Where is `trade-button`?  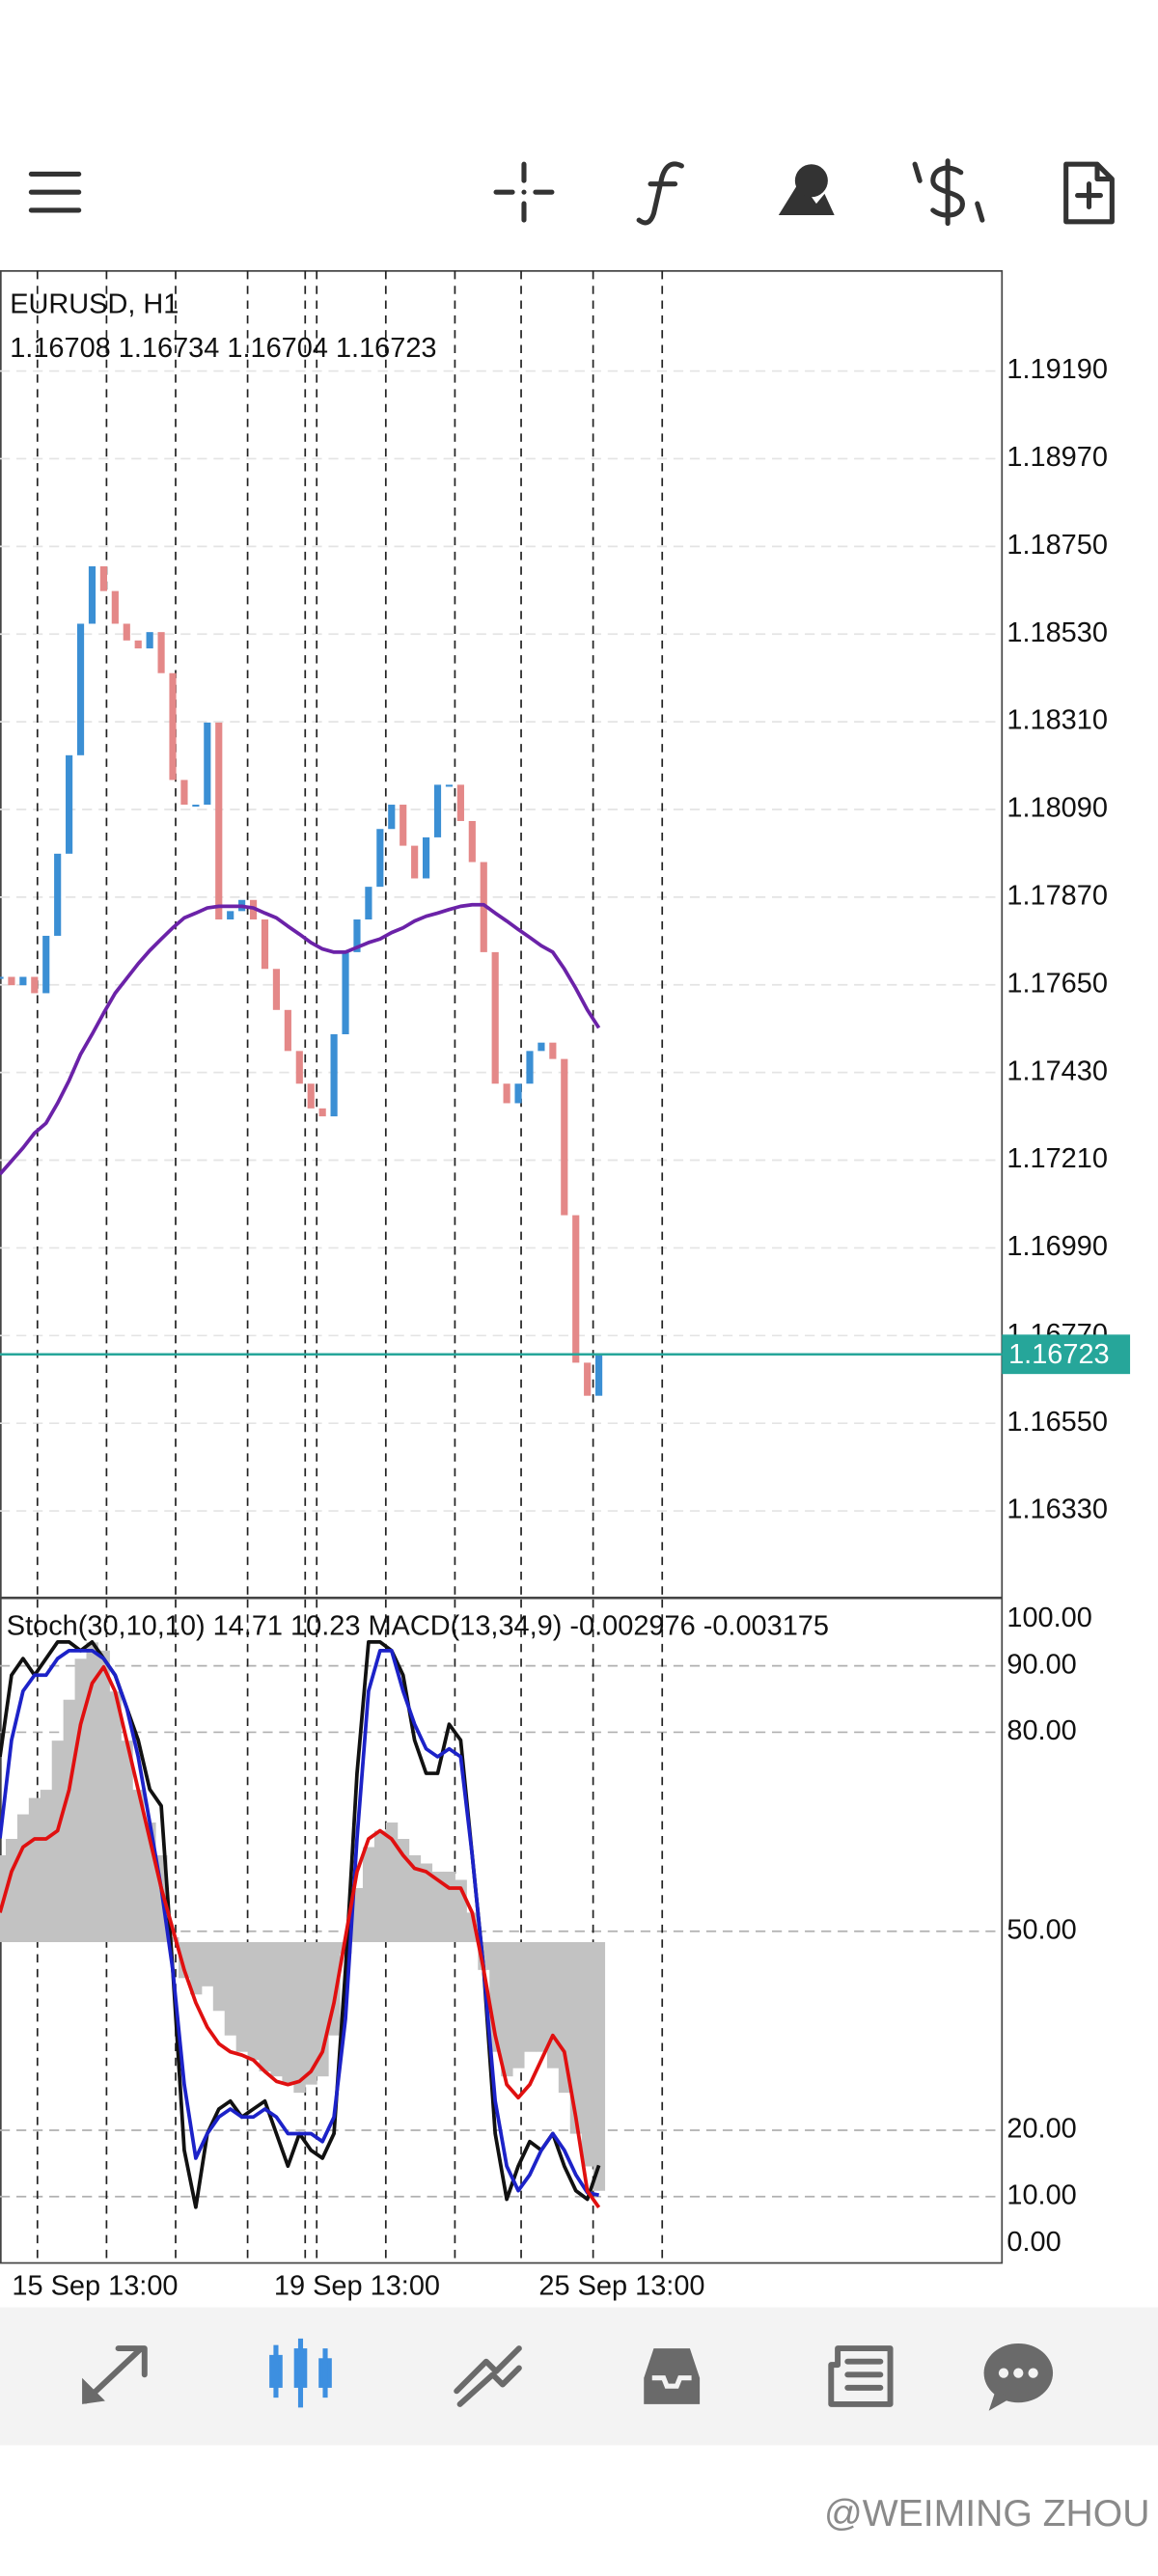
trade-button is located at coordinates (948, 193).